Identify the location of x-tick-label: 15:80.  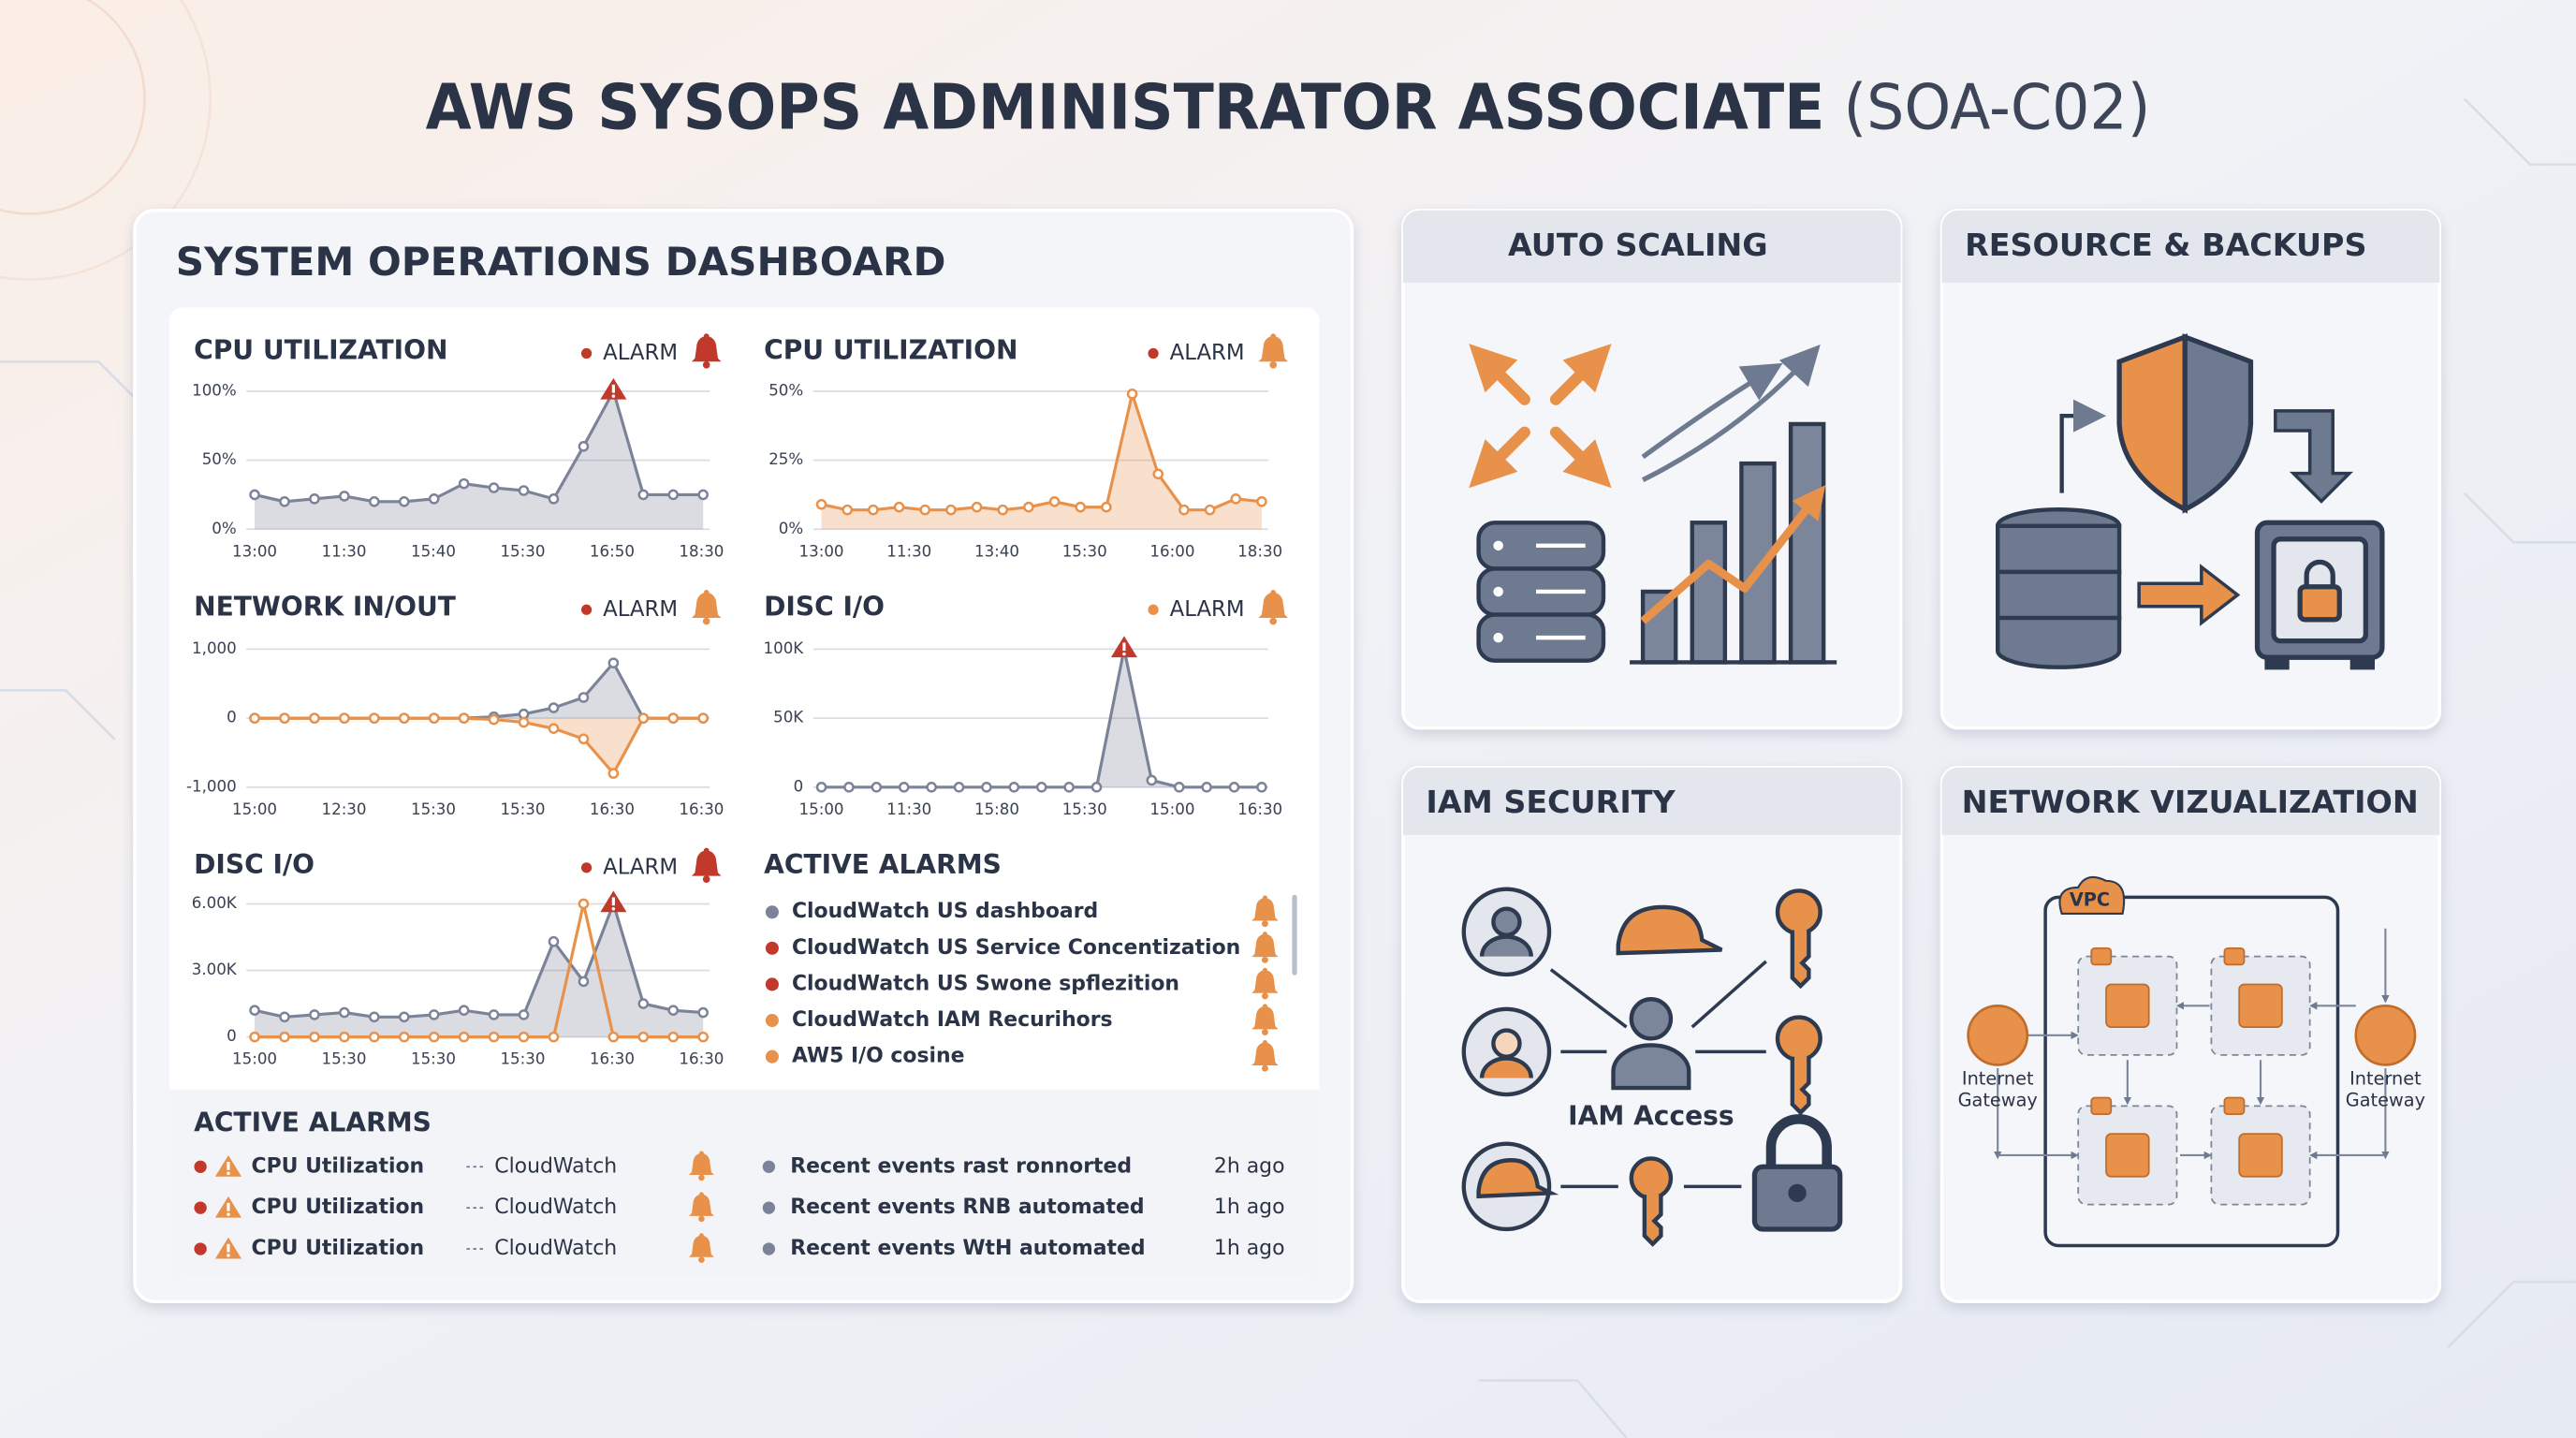
(996, 809).